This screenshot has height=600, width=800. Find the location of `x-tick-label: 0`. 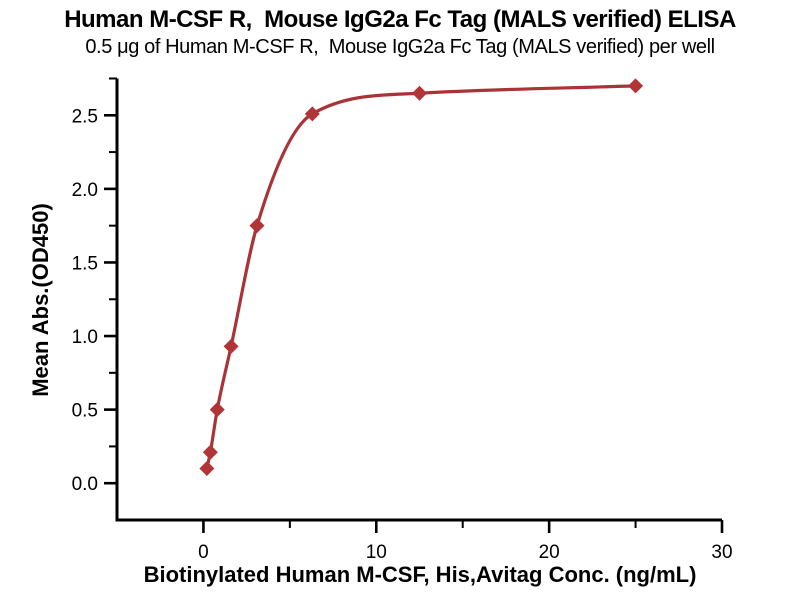

x-tick-label: 0 is located at coordinates (203, 552).